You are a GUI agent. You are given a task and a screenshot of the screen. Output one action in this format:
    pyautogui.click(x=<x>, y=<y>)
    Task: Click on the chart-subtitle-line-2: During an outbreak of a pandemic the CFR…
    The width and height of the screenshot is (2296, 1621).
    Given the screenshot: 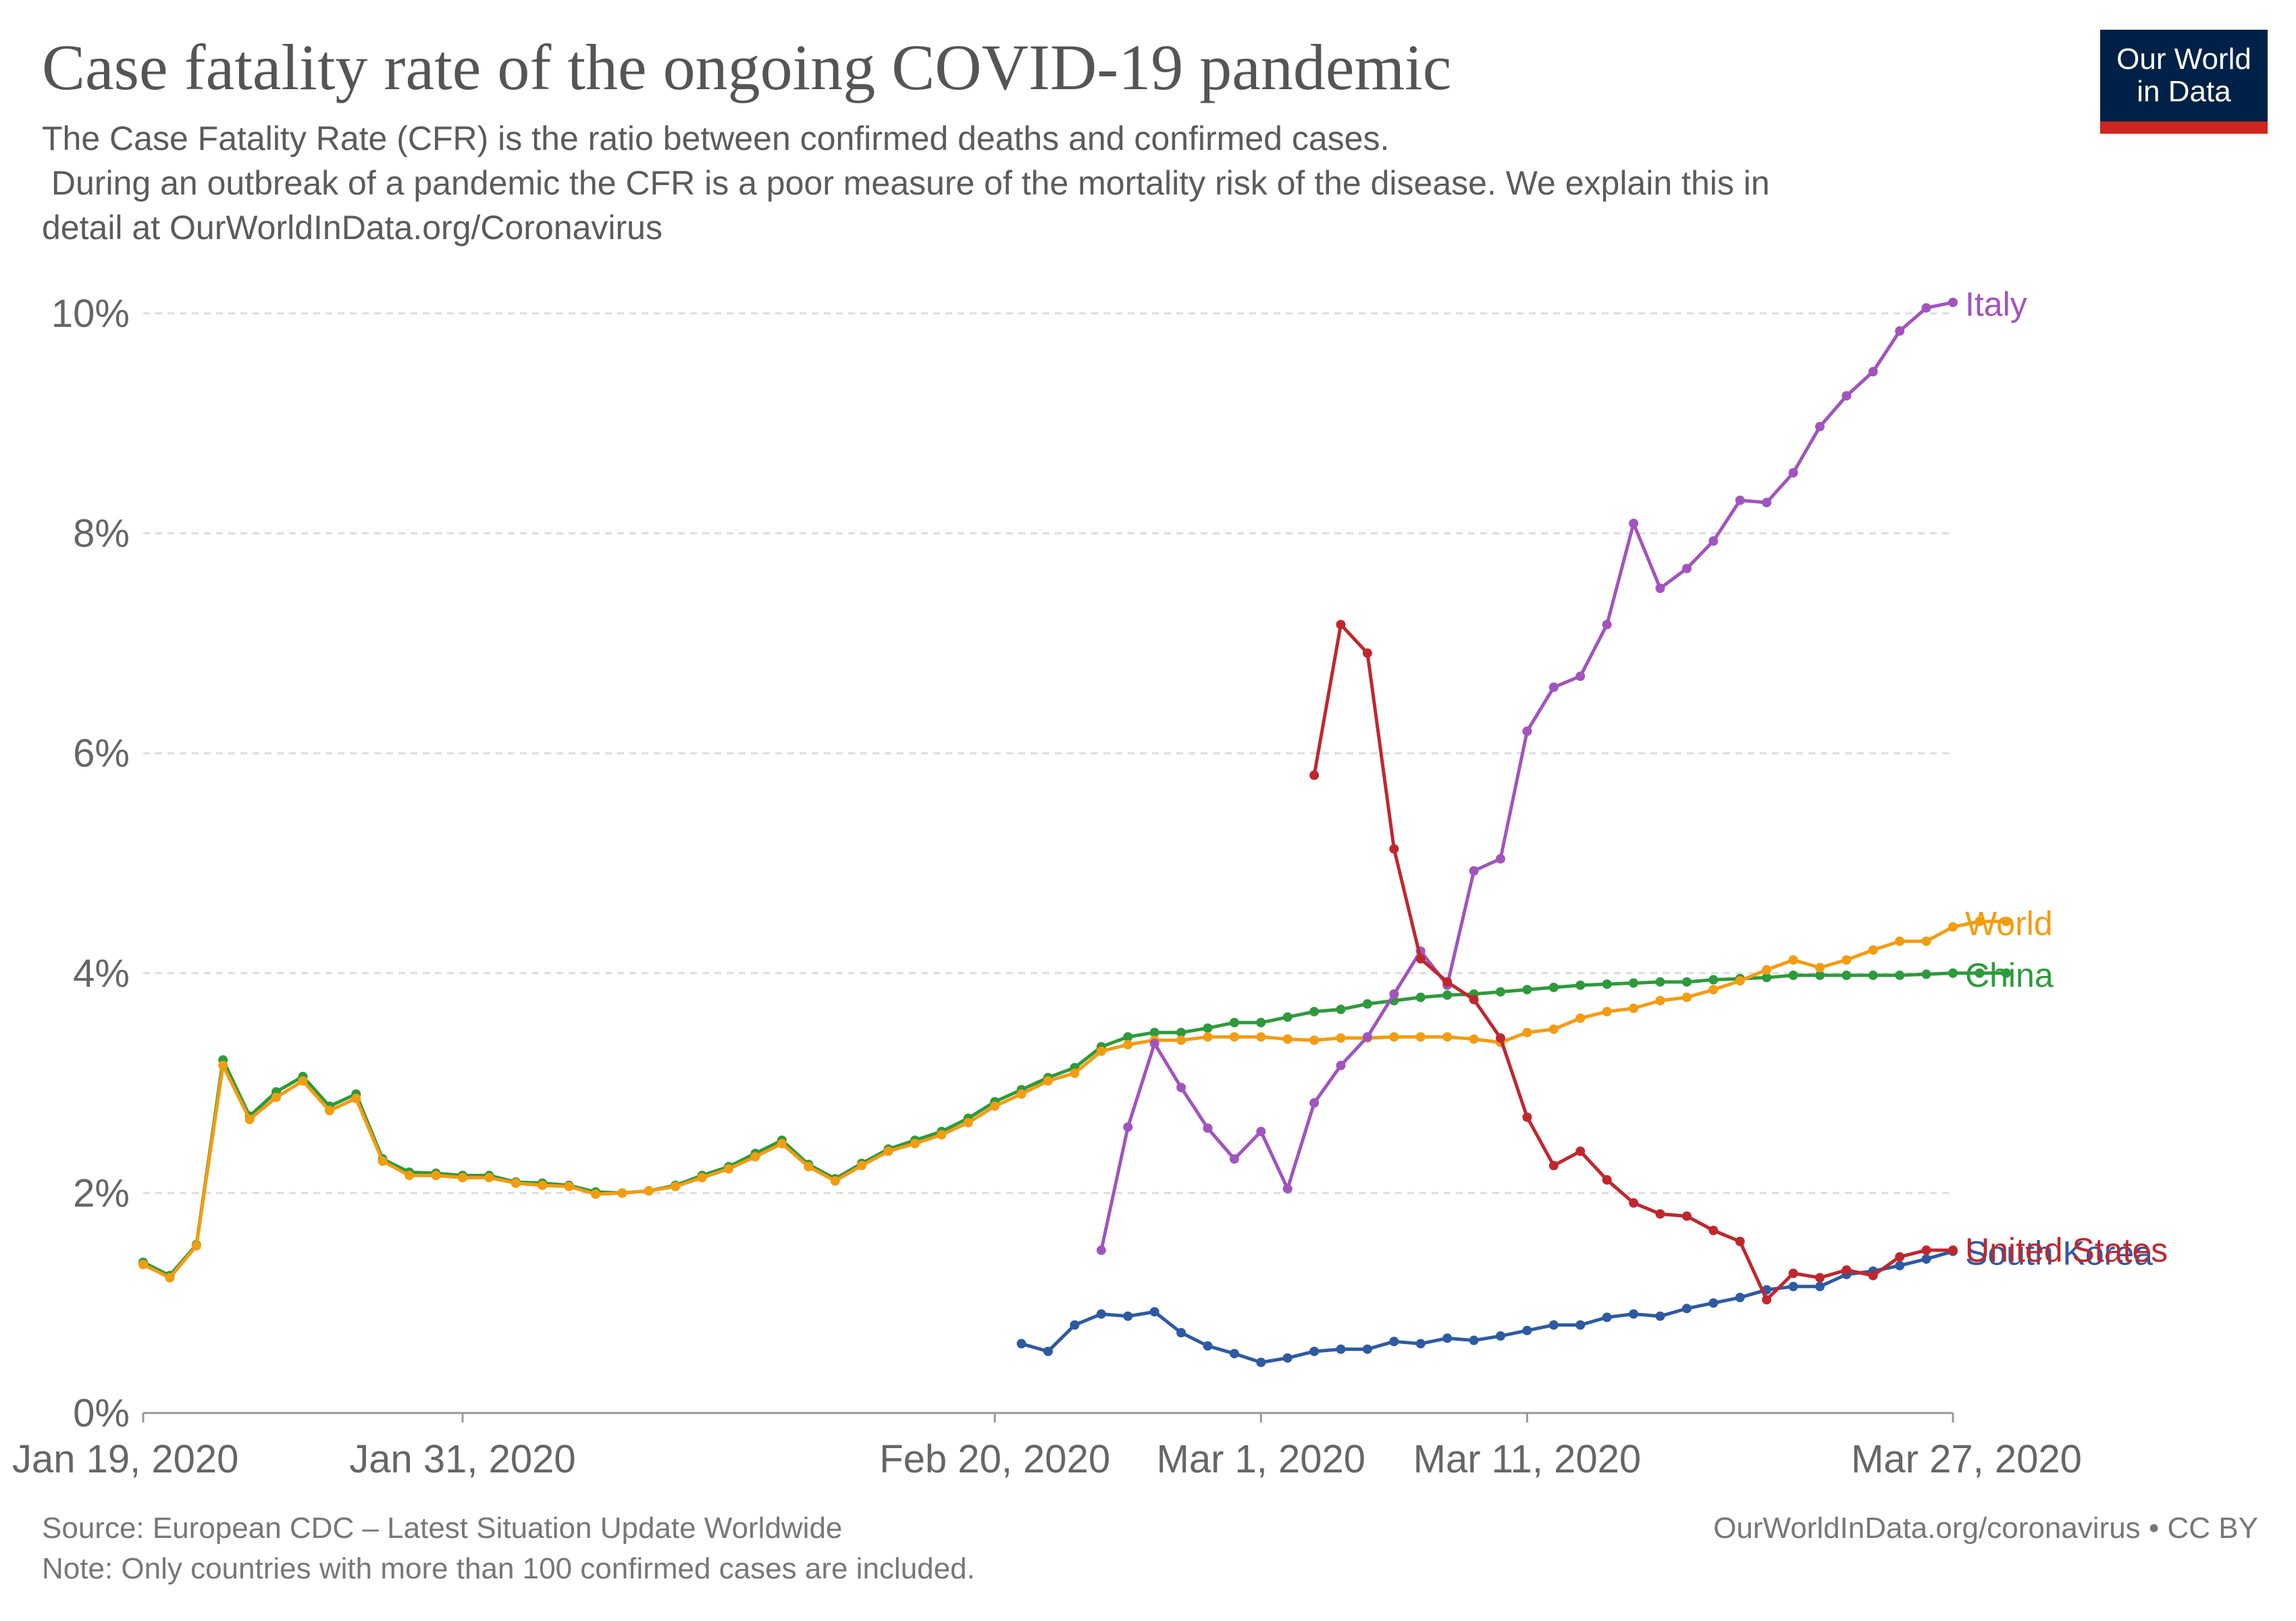 What is the action you would take?
    pyautogui.click(x=906, y=183)
    